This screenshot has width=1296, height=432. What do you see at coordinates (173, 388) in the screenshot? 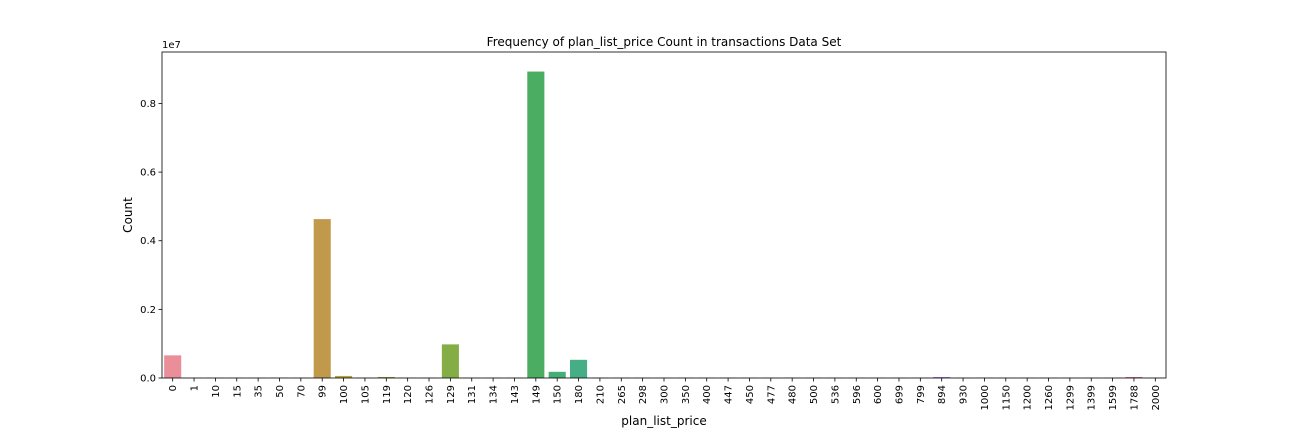
I see `x-tick-label: 0` at bounding box center [173, 388].